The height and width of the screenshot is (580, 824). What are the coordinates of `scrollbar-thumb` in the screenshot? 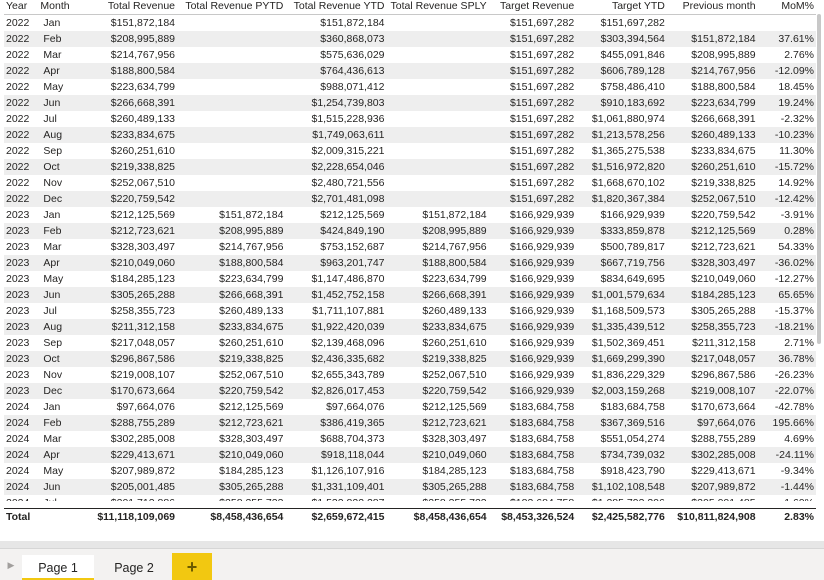 It's located at (819, 179).